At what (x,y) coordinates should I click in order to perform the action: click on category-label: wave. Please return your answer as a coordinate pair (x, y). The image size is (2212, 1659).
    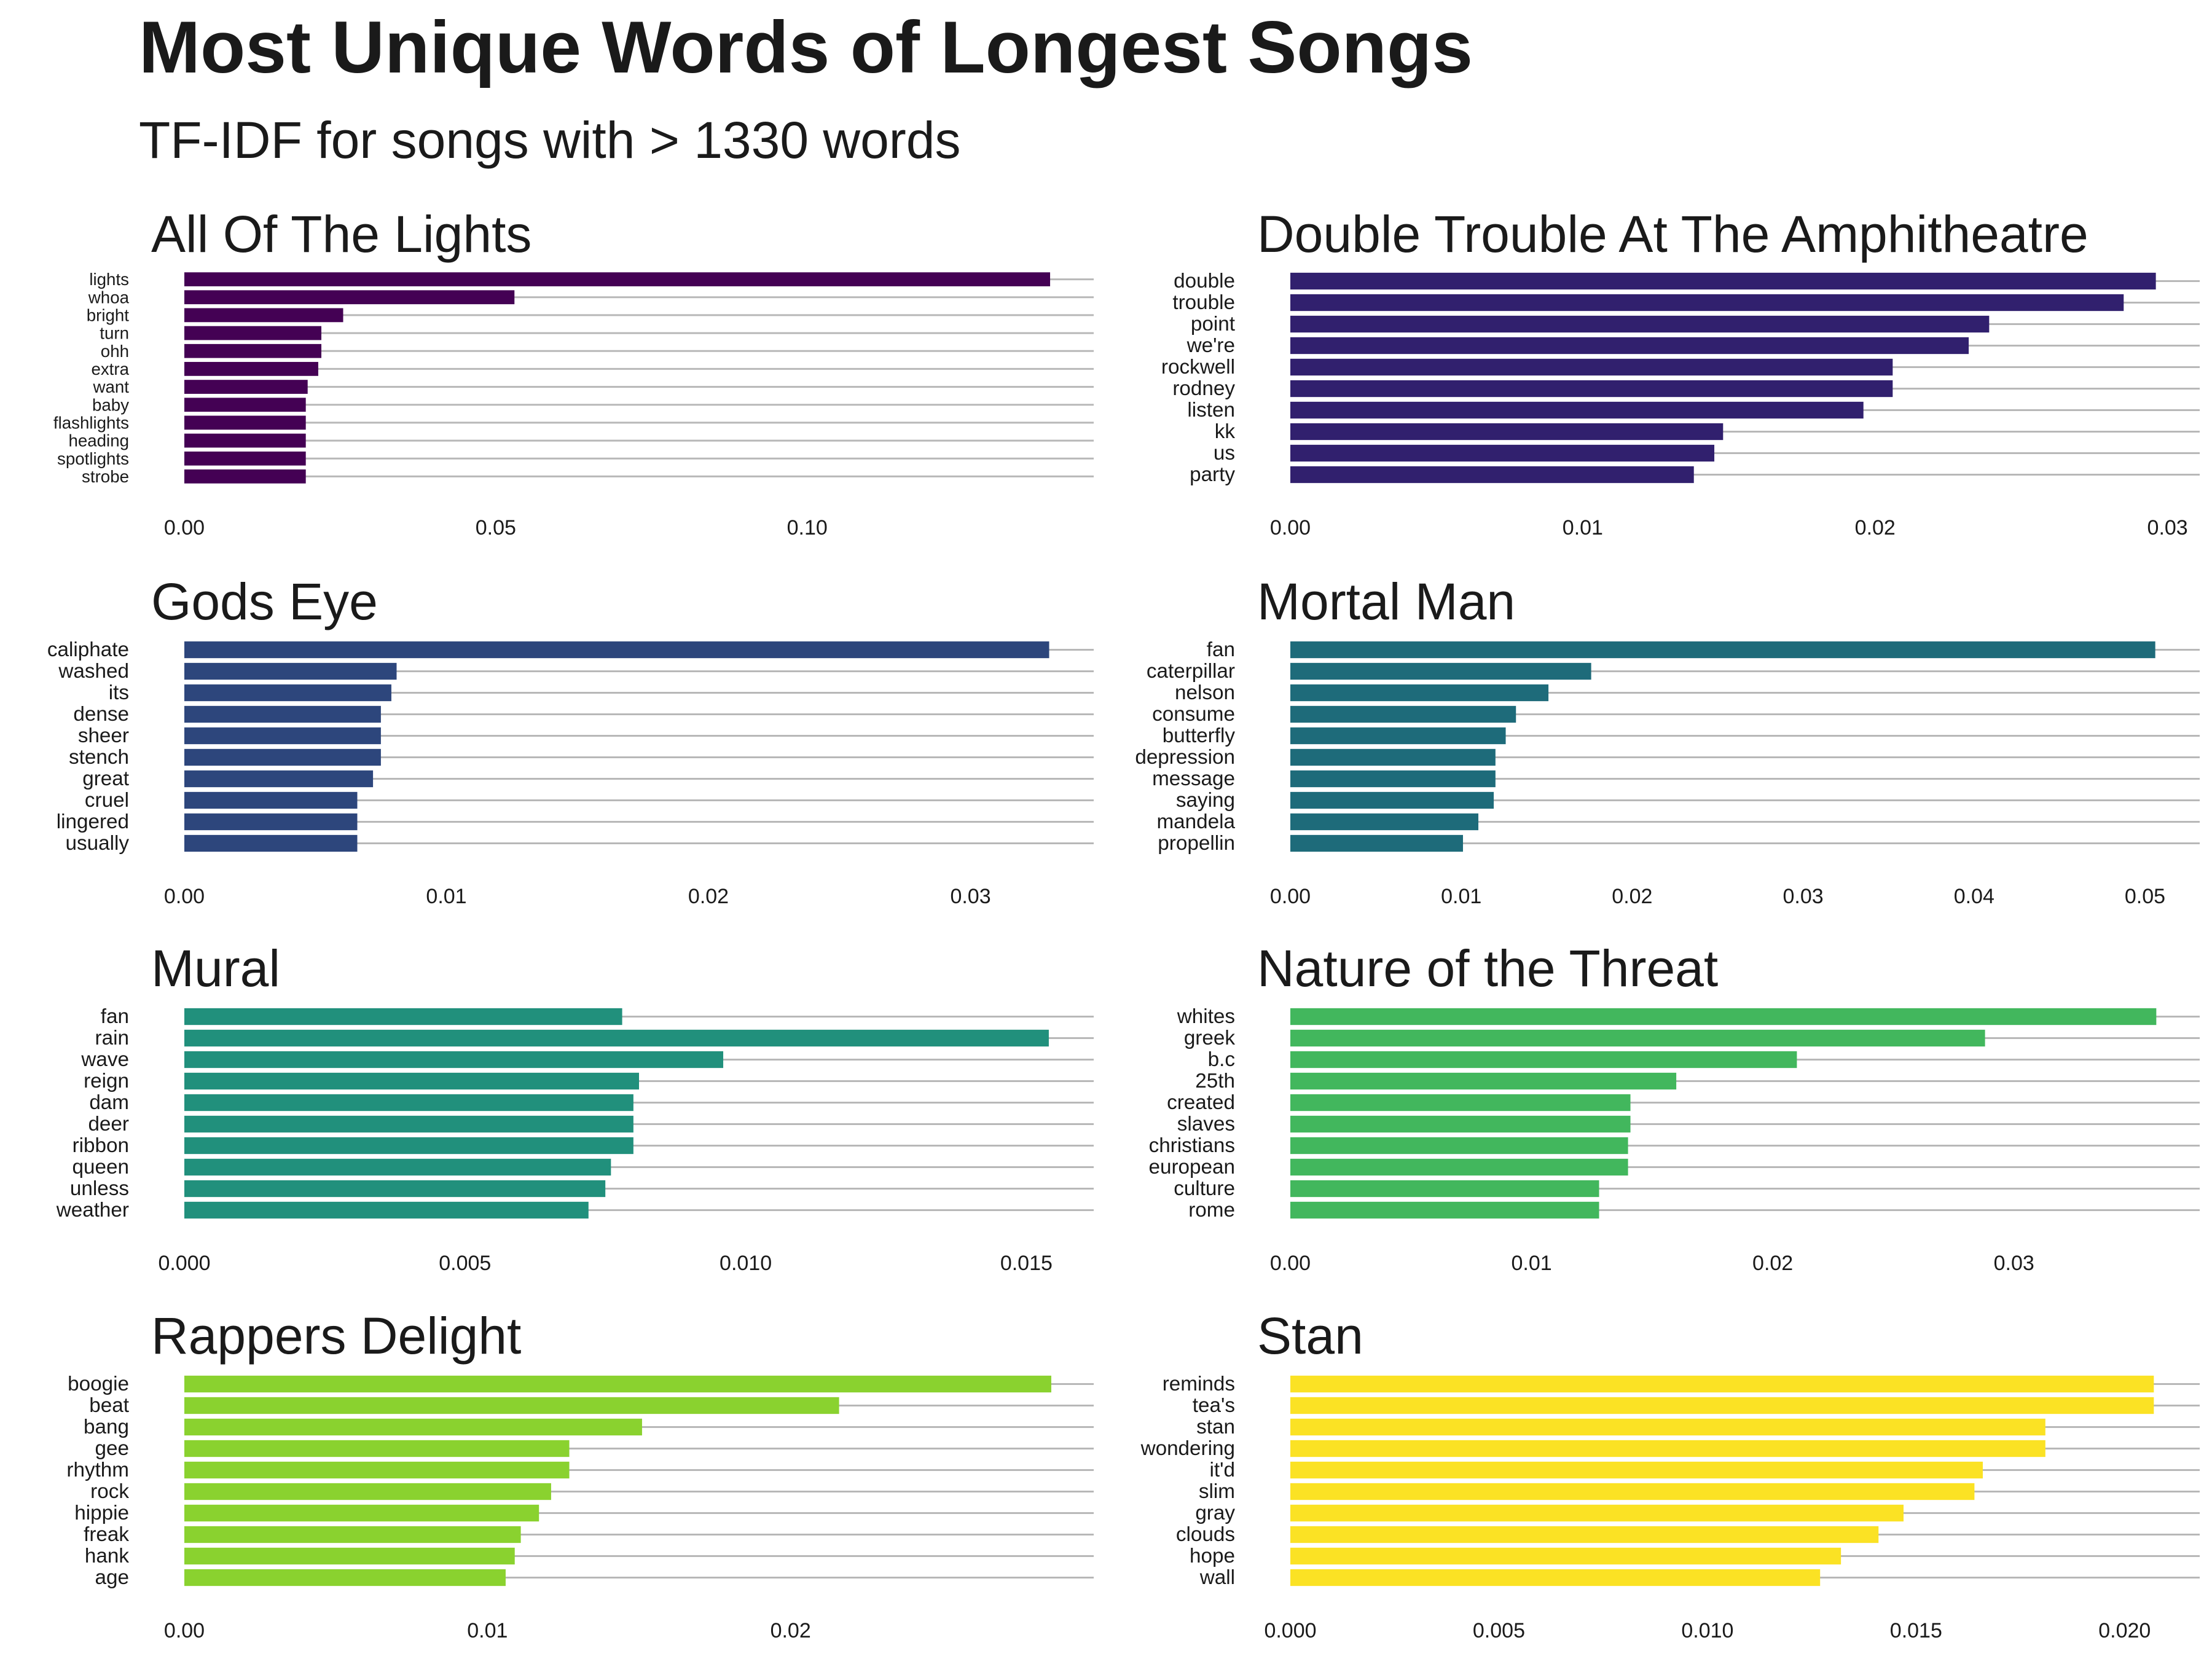
    Looking at the image, I should click on (104, 1059).